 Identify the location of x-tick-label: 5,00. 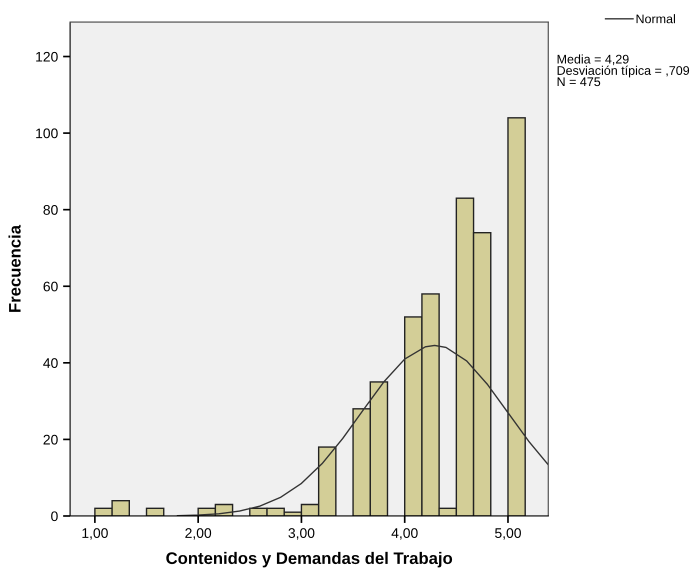
(508, 534).